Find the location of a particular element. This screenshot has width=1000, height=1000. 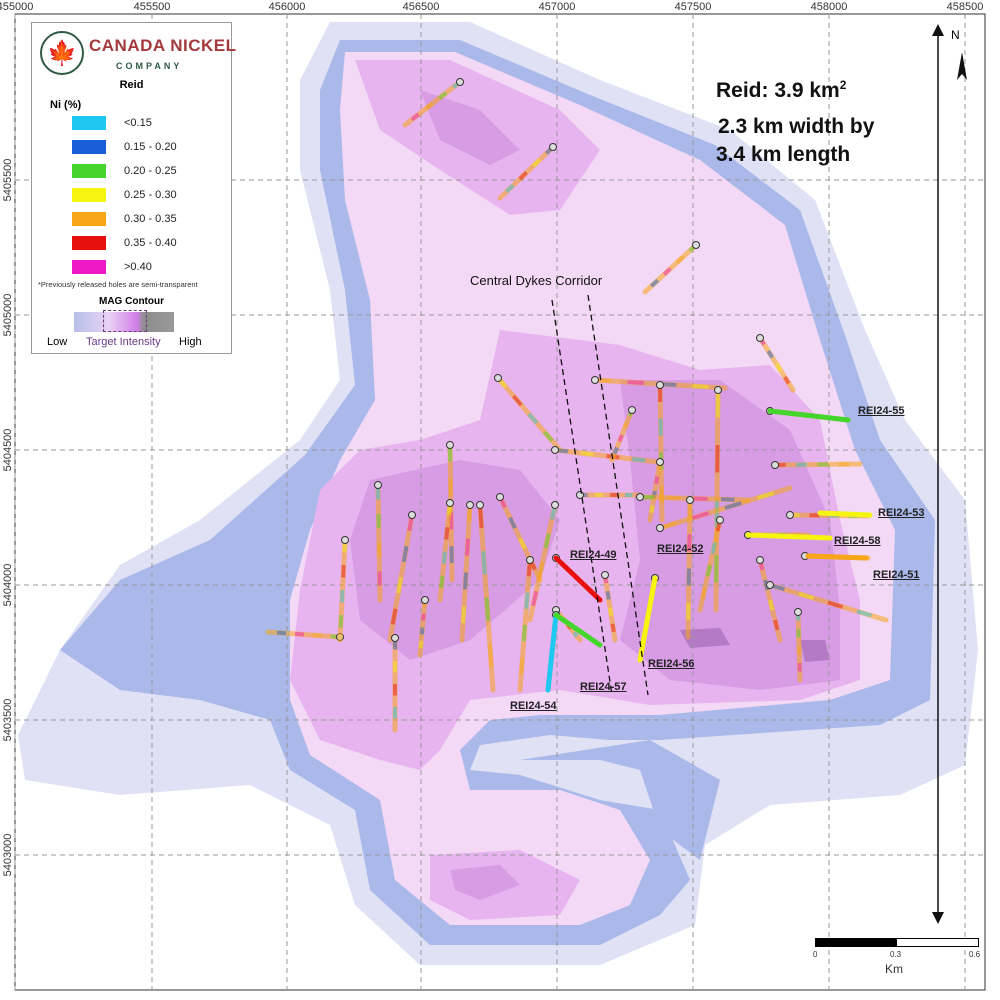

mag-contour-band-inner is located at coordinates (620, 800).